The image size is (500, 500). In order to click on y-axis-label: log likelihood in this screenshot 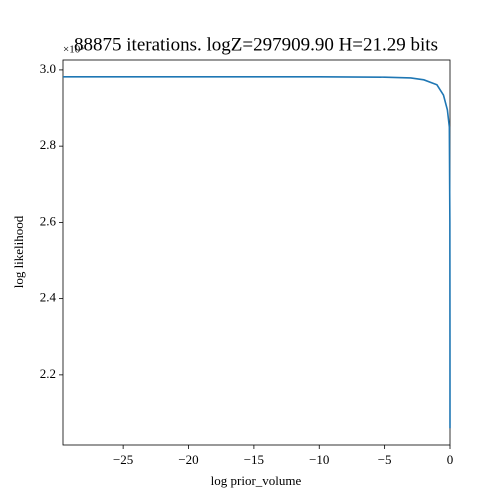, I will do `click(18, 251)`.